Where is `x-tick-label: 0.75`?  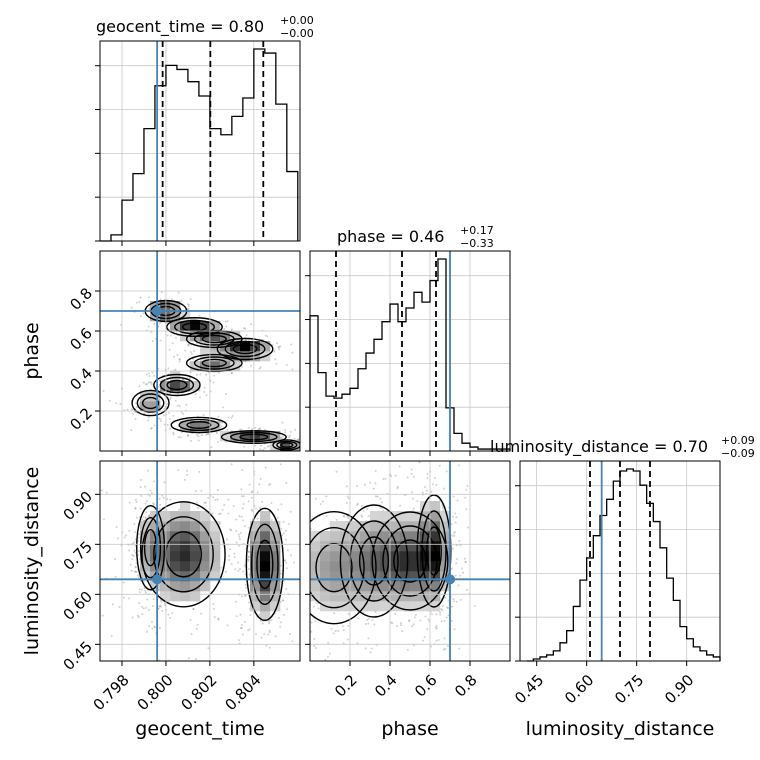
x-tick-label: 0.75 is located at coordinates (629, 689).